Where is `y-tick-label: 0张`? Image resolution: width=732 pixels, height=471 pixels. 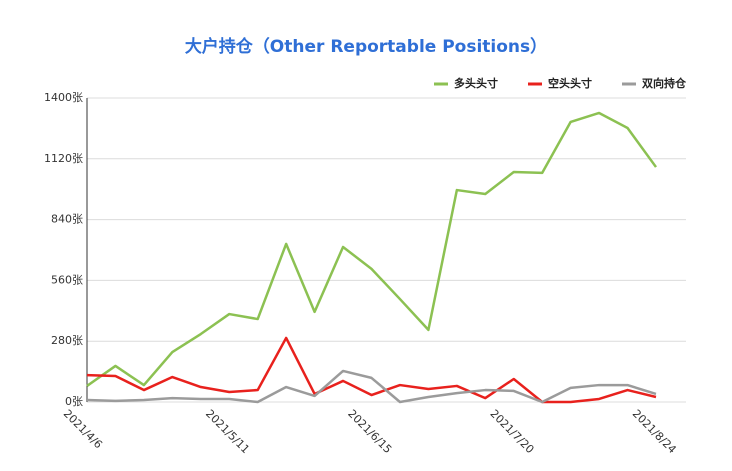 y-tick-label: 0张 is located at coordinates (74, 401).